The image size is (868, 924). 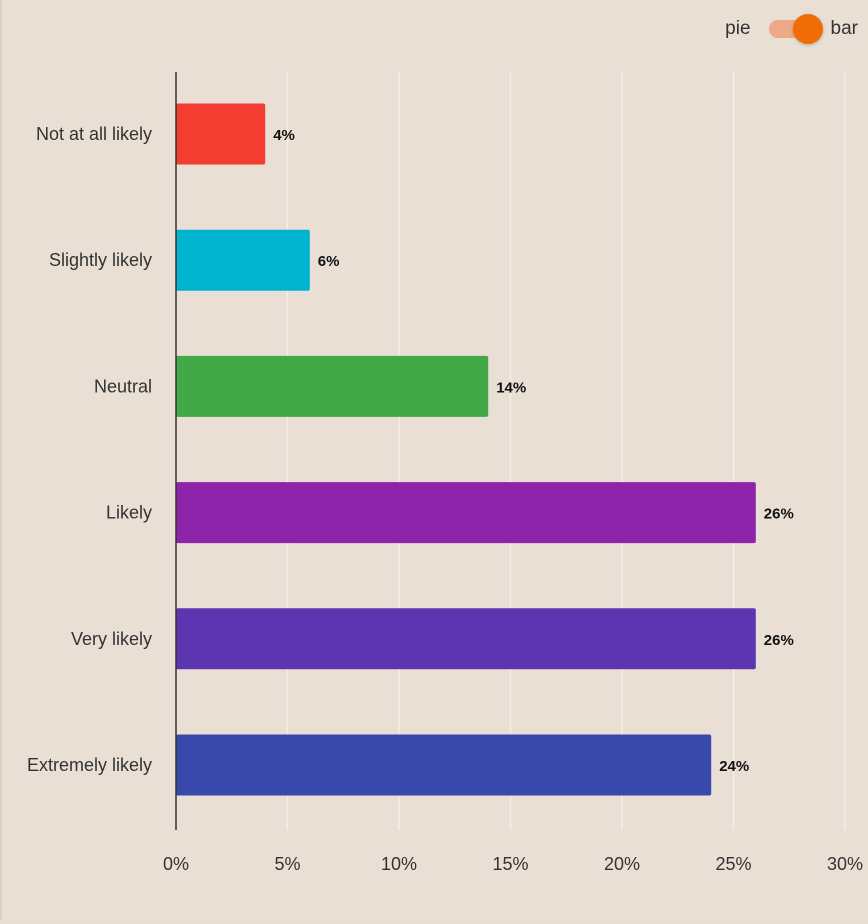 What do you see at coordinates (89, 765) in the screenshot?
I see `category-label: Extremely likely` at bounding box center [89, 765].